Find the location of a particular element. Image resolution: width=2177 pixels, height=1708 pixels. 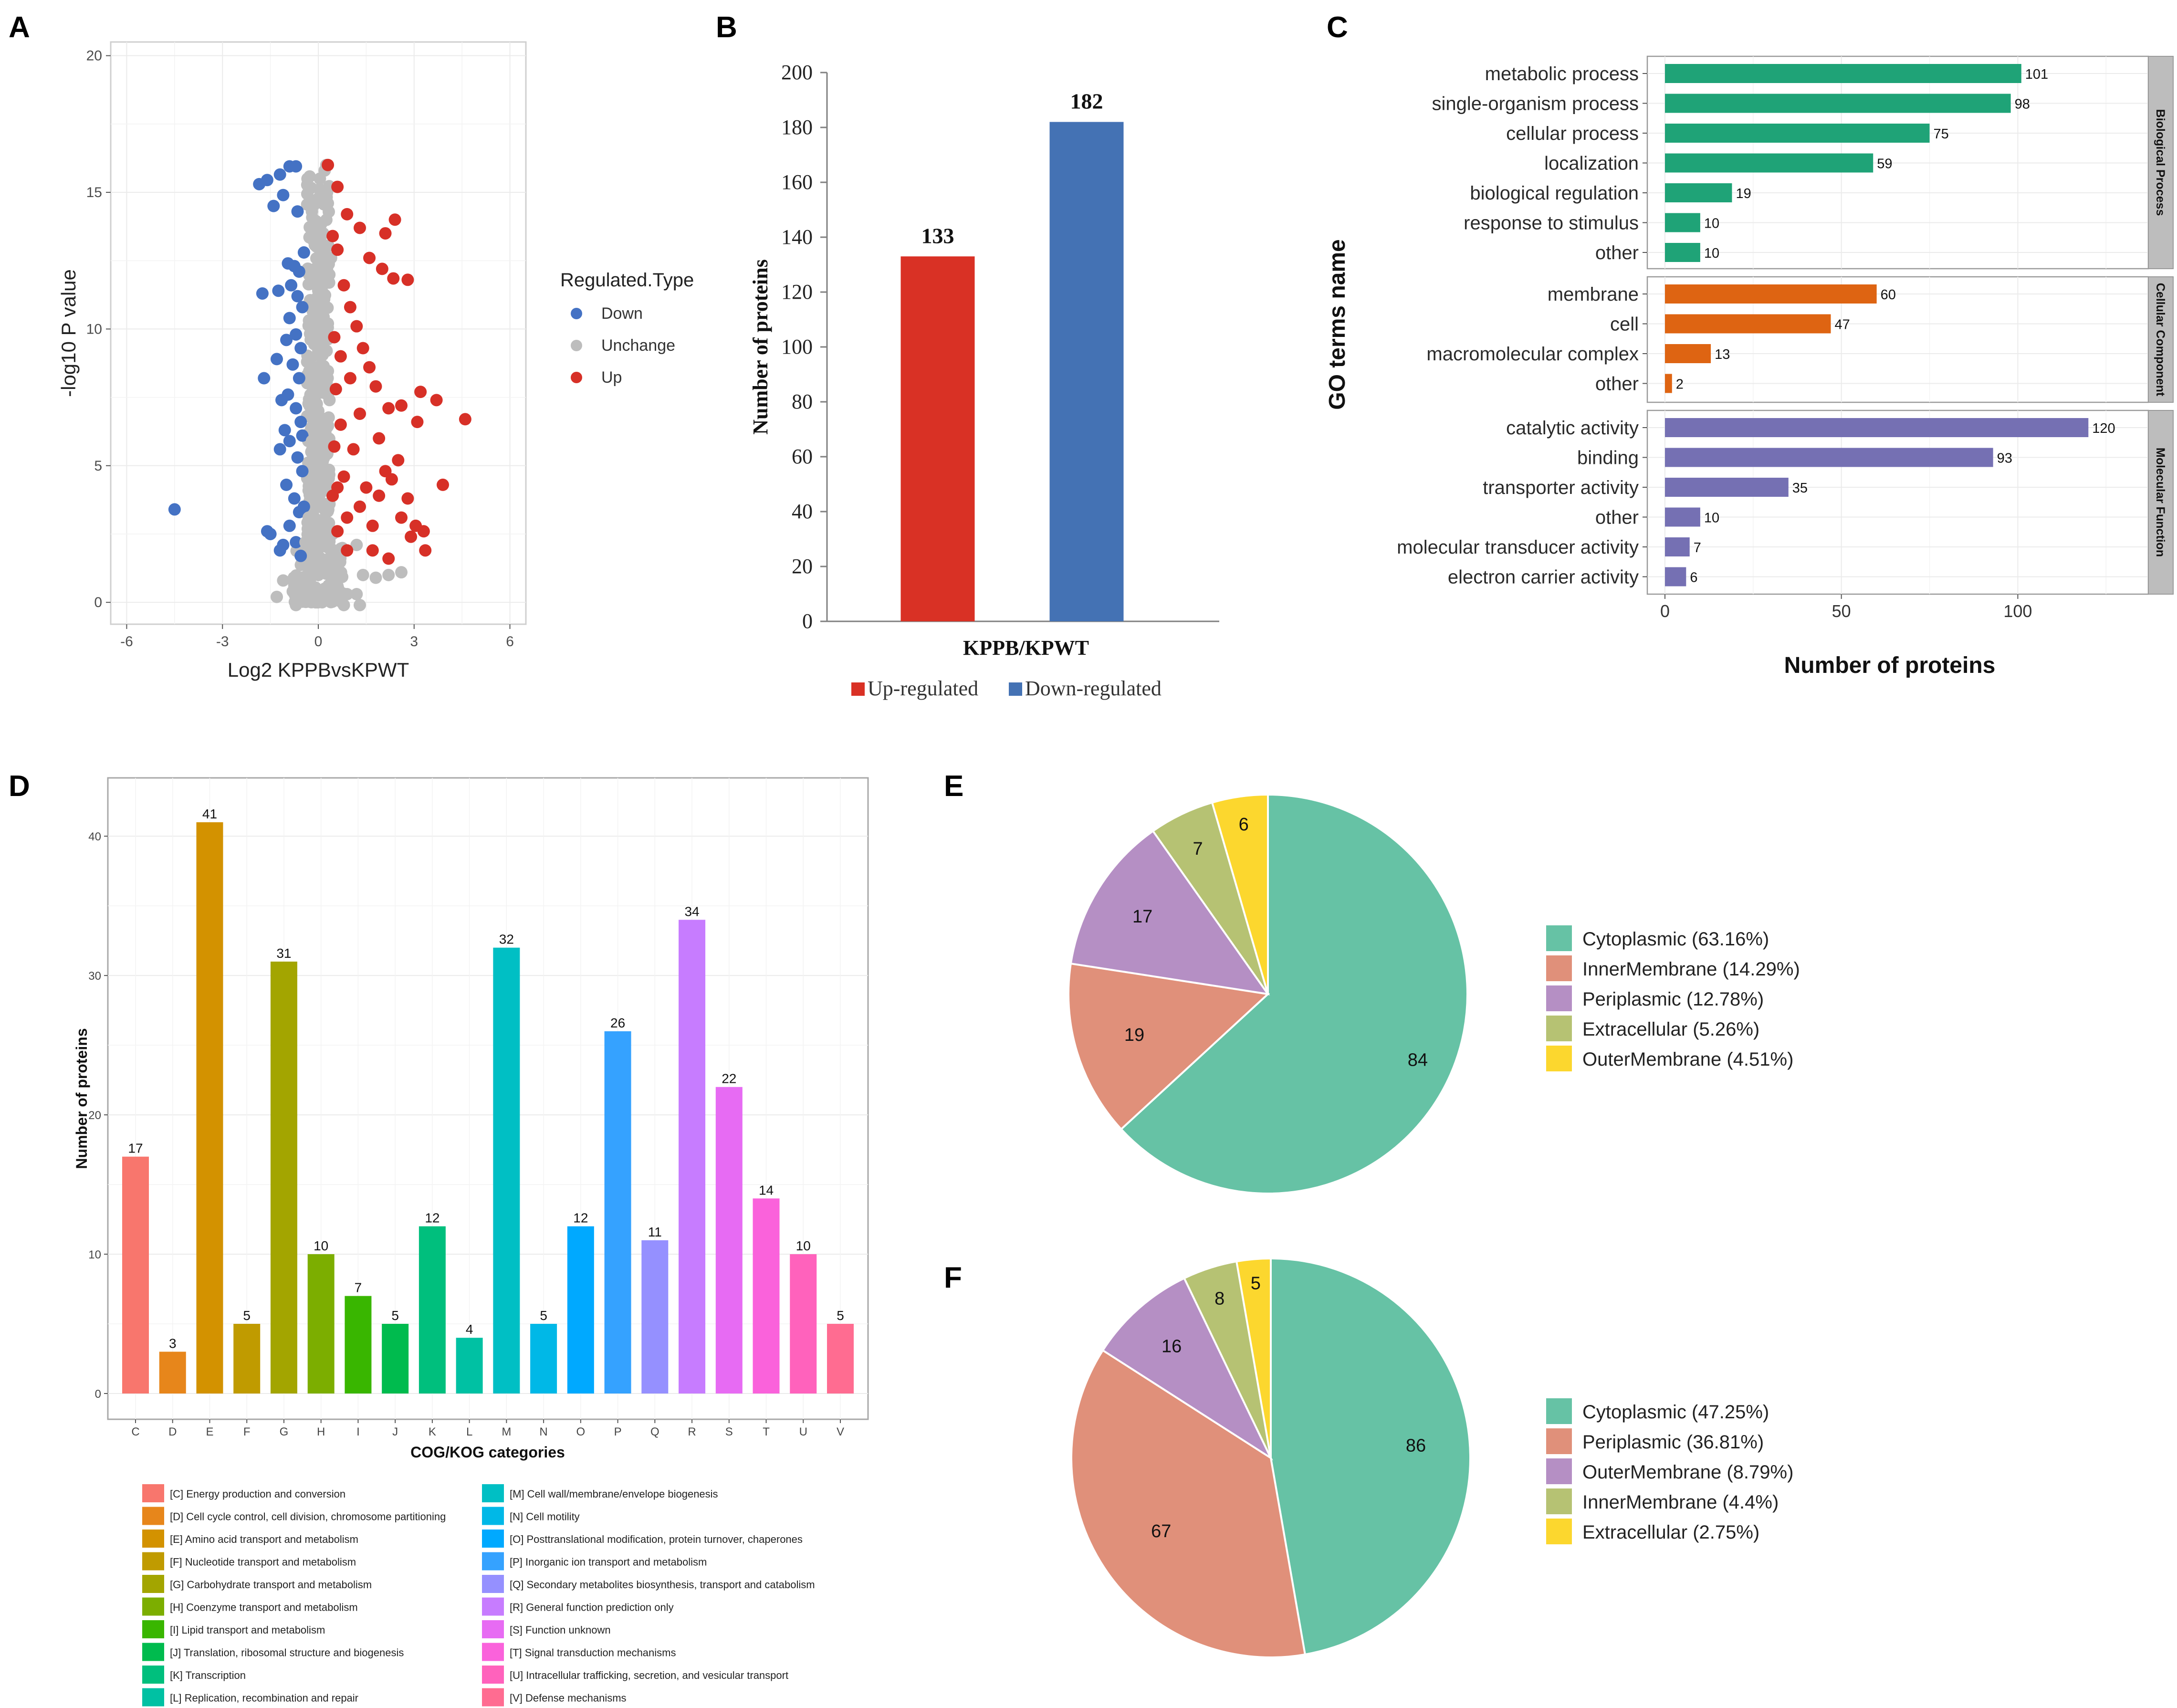

barb-y-tick: 180 is located at coordinates (797, 127).